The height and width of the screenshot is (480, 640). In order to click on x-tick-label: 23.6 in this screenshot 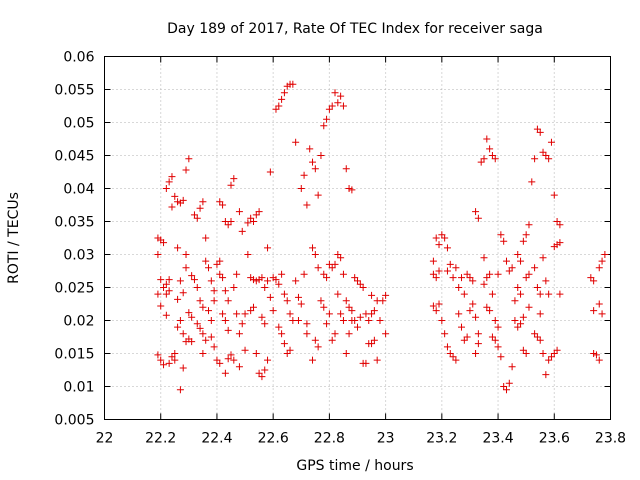, I will do `click(554, 439)`.